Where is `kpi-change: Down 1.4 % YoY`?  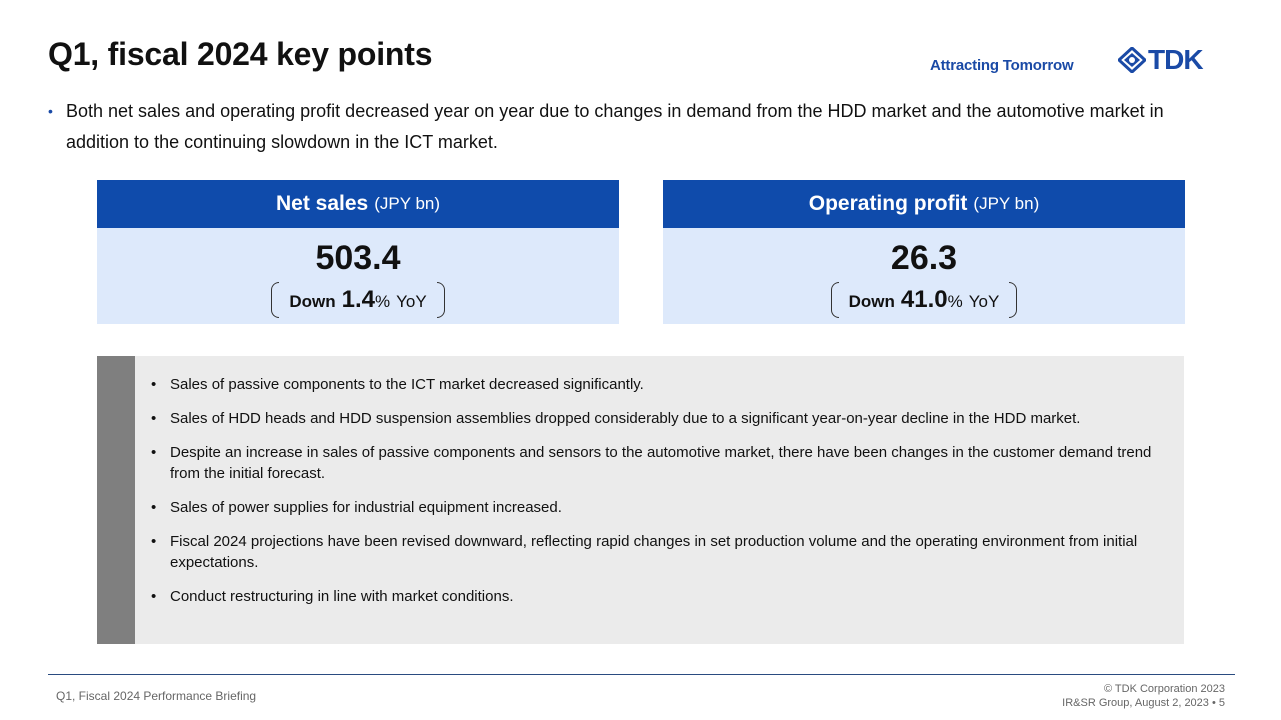 kpi-change: Down 1.4 % YoY is located at coordinates (358, 300).